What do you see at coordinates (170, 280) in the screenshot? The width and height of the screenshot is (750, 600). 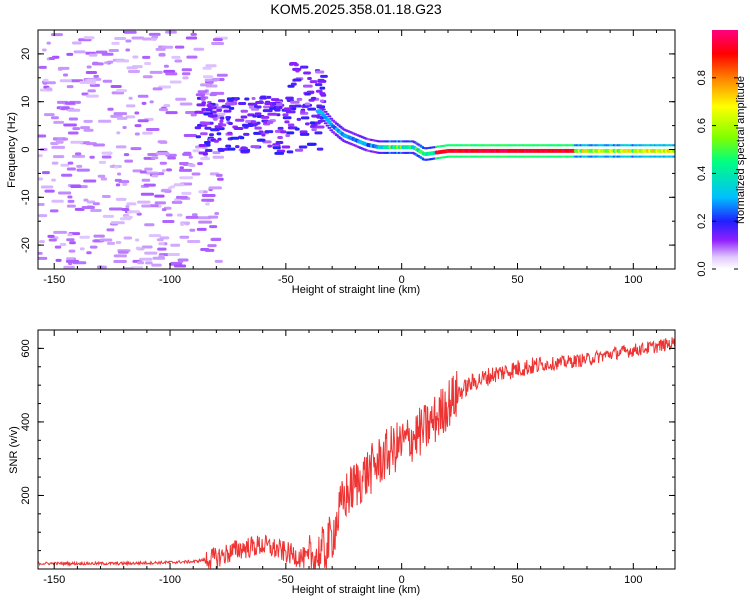 I see `x-tick-label: -100` at bounding box center [170, 280].